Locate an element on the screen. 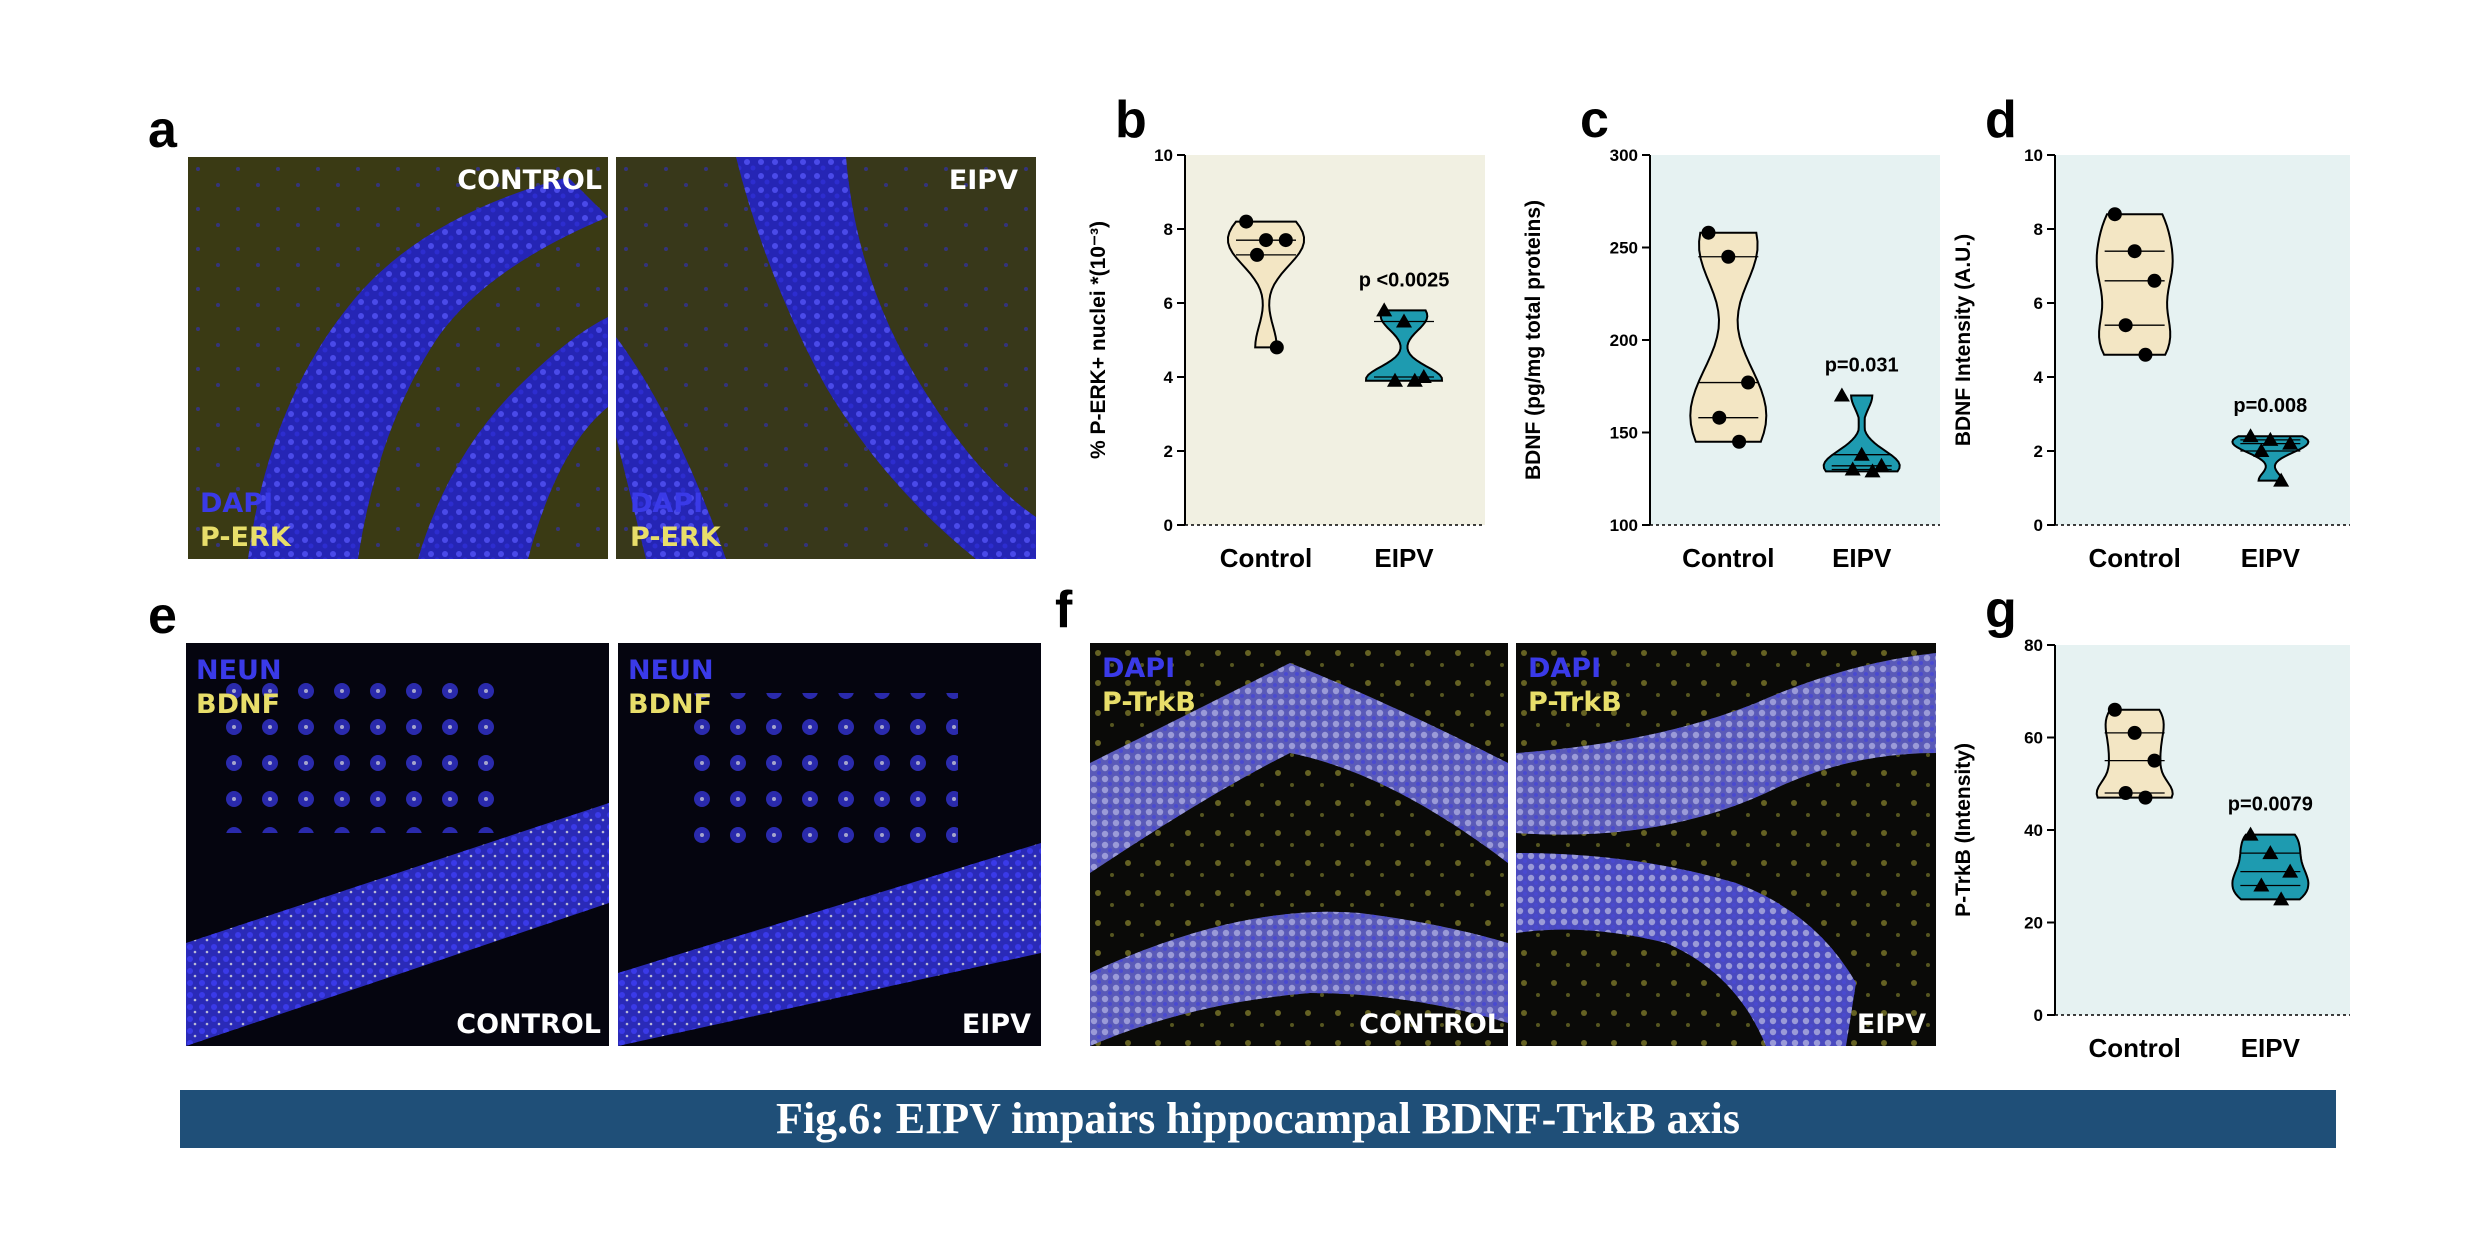  y-tick-label: 200 is located at coordinates (1624, 340).